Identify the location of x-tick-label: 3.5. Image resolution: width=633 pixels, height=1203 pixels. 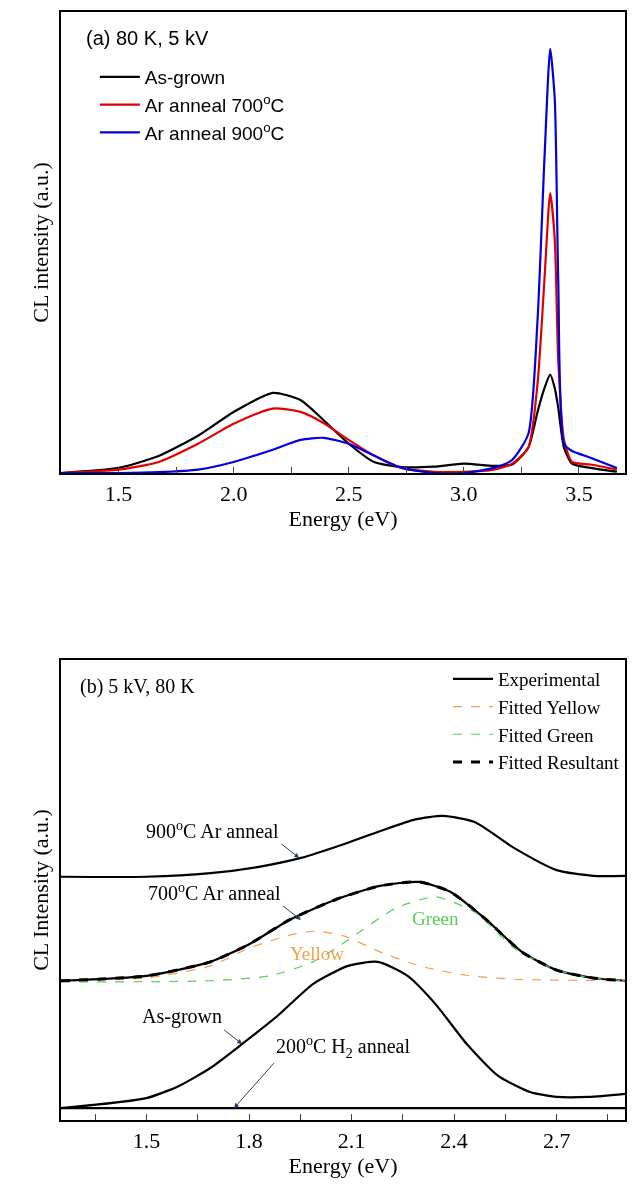
(579, 494).